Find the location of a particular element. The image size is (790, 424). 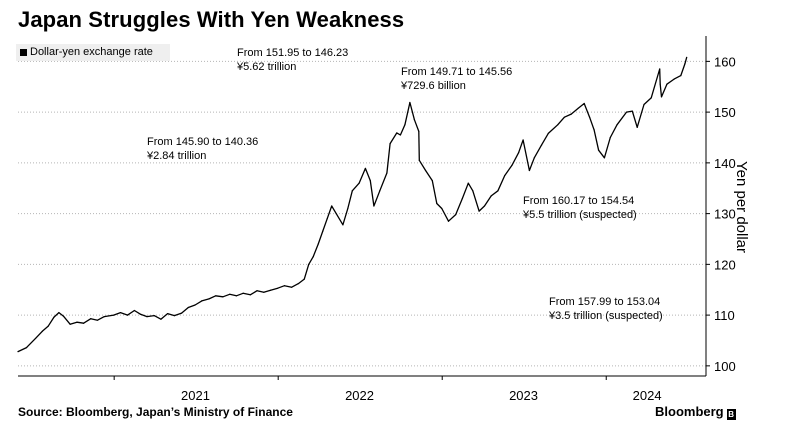

annotation-line1: From 149.71 to 145.56 is located at coordinates (456, 72).